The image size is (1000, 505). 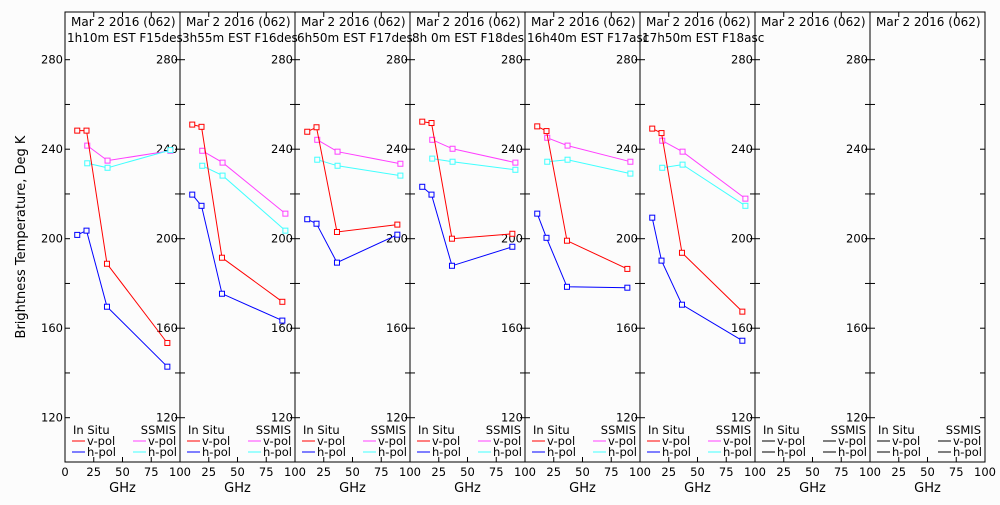 I want to click on panel-date: Mar 2 2016 (062), so click(x=813, y=22).